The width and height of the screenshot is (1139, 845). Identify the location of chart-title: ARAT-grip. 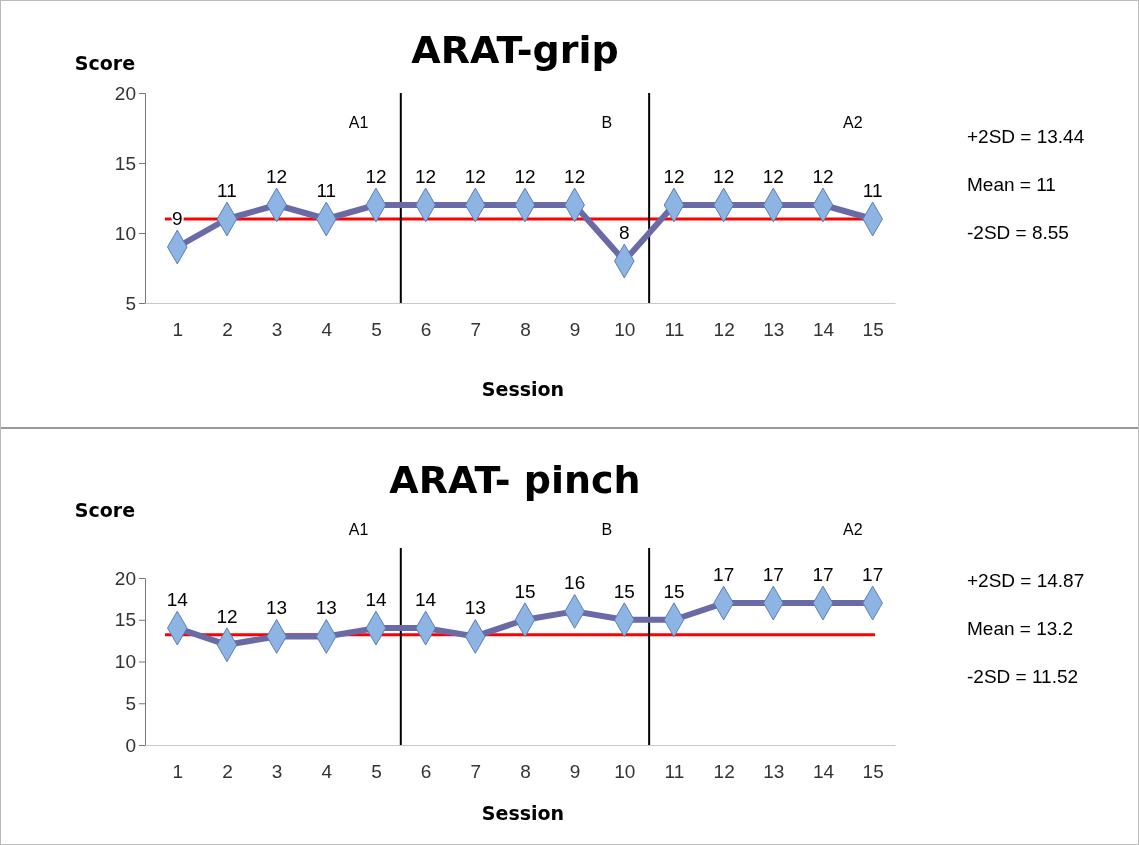
(515, 50).